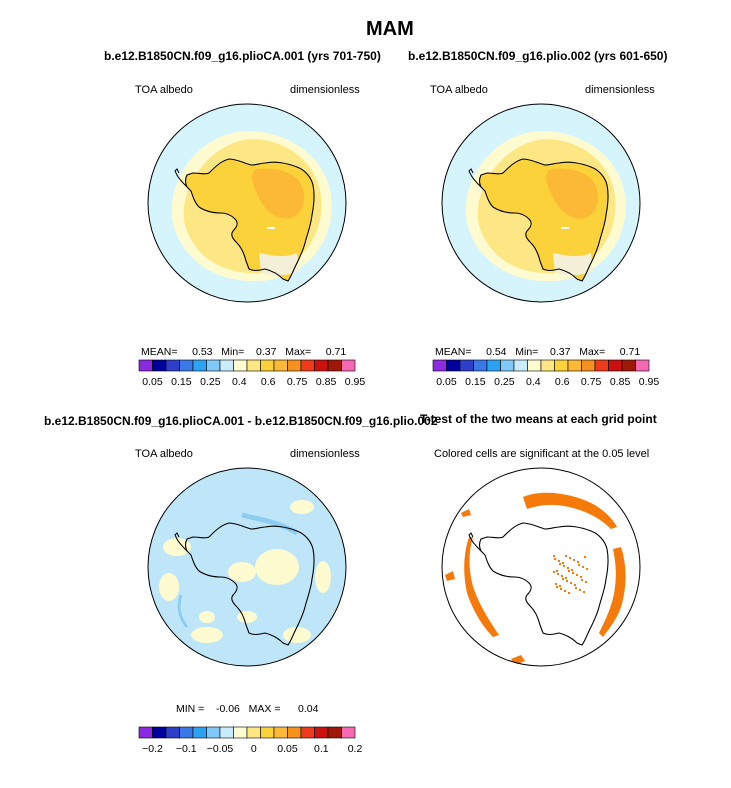  Describe the element at coordinates (630, 352) in the screenshot. I see `panel2-max-value: 0.71` at that location.